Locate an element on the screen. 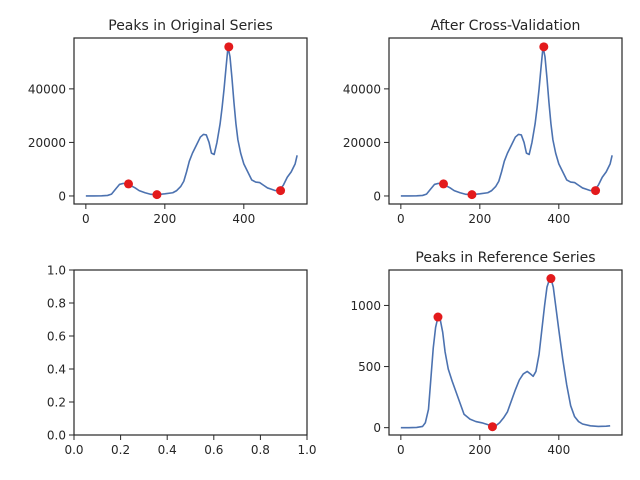  x-tick-label: 0.8 is located at coordinates (260, 450).